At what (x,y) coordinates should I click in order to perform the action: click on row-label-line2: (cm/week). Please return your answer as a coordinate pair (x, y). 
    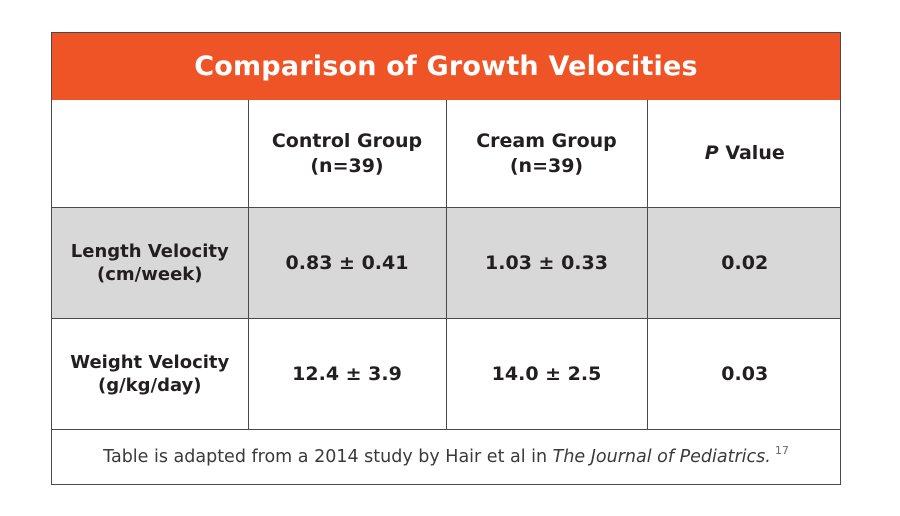
    Looking at the image, I should click on (150, 274).